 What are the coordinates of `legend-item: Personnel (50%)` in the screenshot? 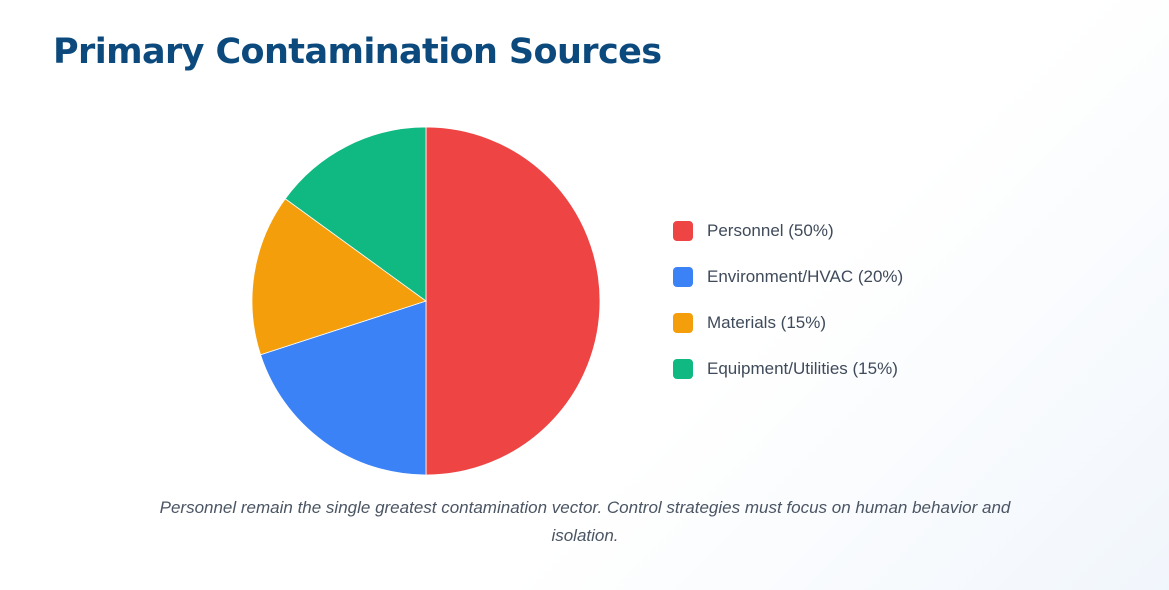 It's located at (788, 242).